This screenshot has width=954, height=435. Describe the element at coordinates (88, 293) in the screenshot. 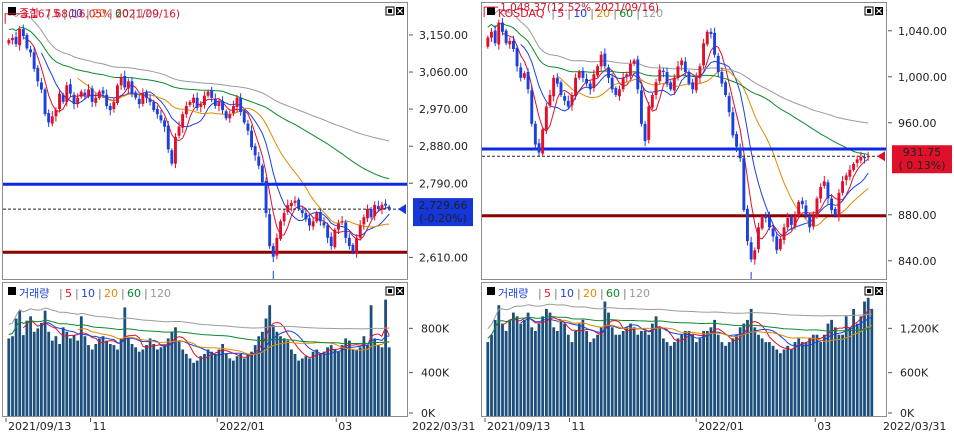

I see `legend-ma-10: 10` at that location.